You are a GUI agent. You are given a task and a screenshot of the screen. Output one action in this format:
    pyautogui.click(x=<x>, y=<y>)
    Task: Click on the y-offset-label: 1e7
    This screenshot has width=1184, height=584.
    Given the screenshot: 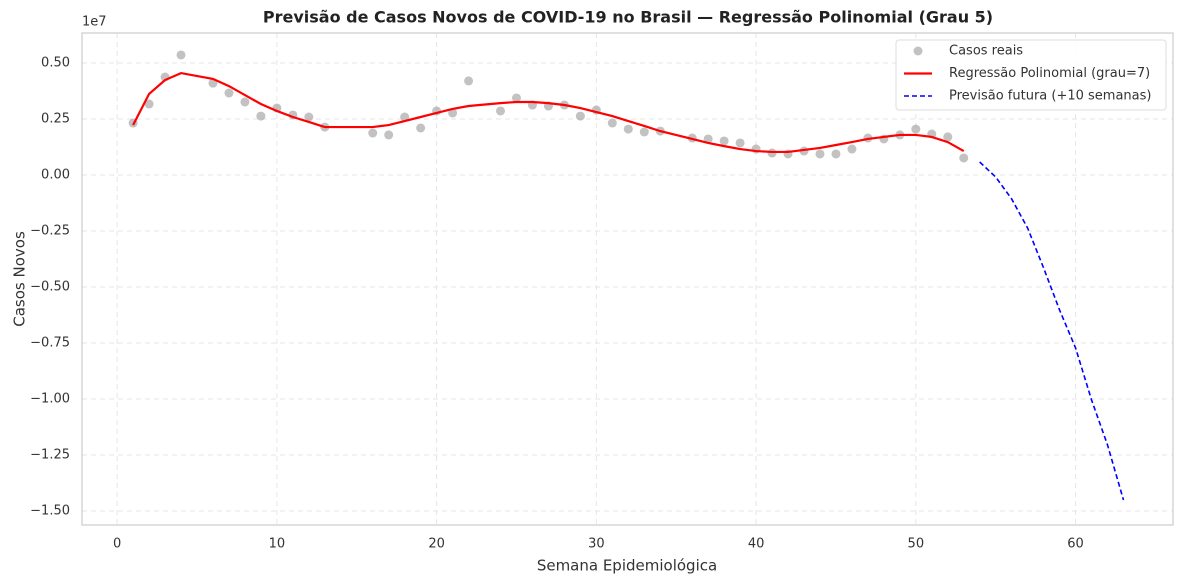 What is the action you would take?
    pyautogui.click(x=94, y=22)
    